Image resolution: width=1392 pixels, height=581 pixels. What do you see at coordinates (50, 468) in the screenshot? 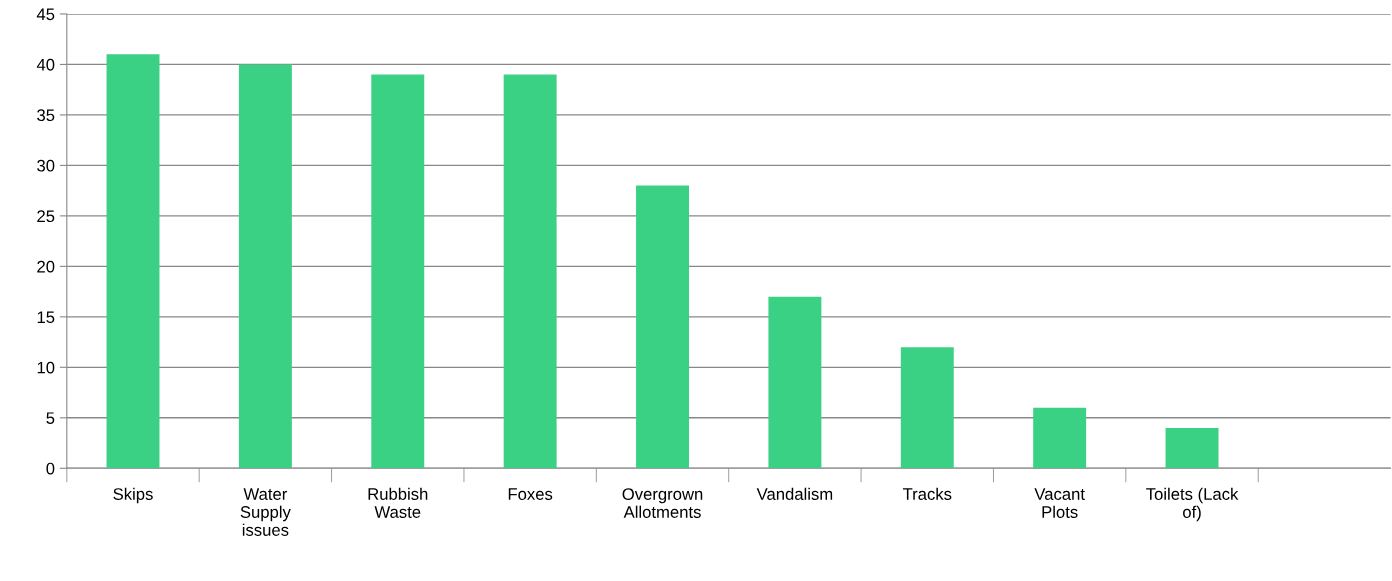
I see `y-tick-label: 0` at bounding box center [50, 468].